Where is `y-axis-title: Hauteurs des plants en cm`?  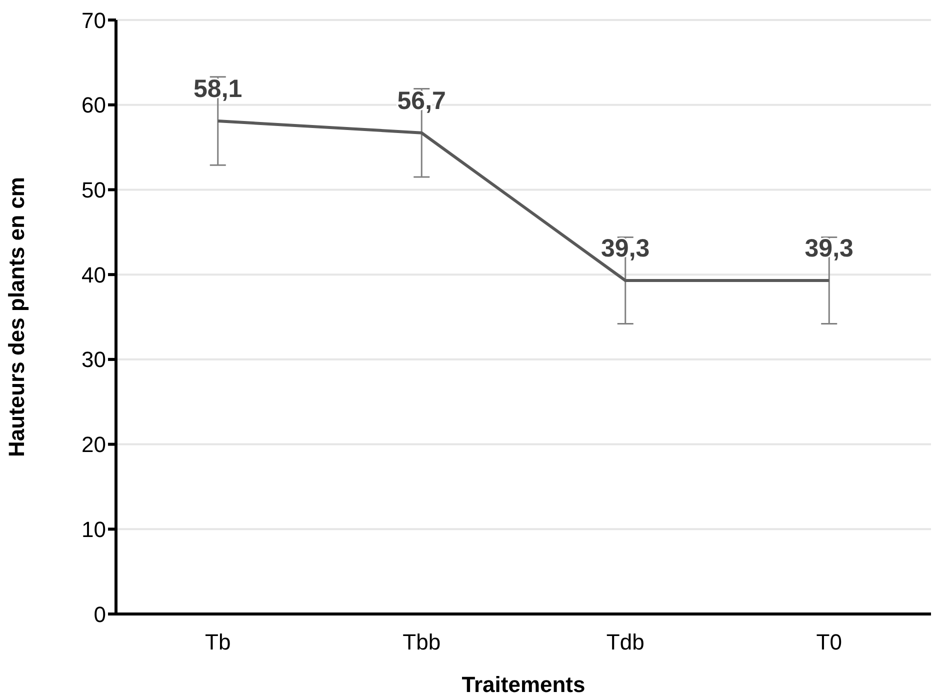 y-axis-title: Hauteurs des plants en cm is located at coordinates (16, 317).